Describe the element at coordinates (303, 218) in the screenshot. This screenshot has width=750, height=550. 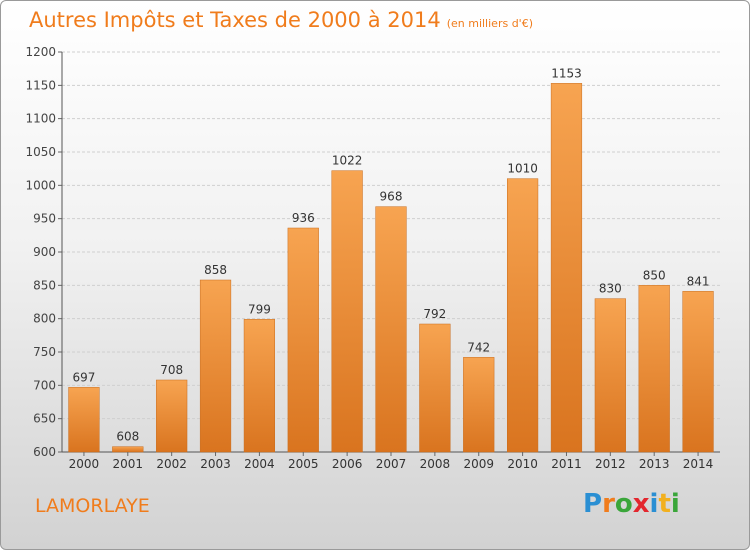
I see `data-label-2005: 936` at that location.